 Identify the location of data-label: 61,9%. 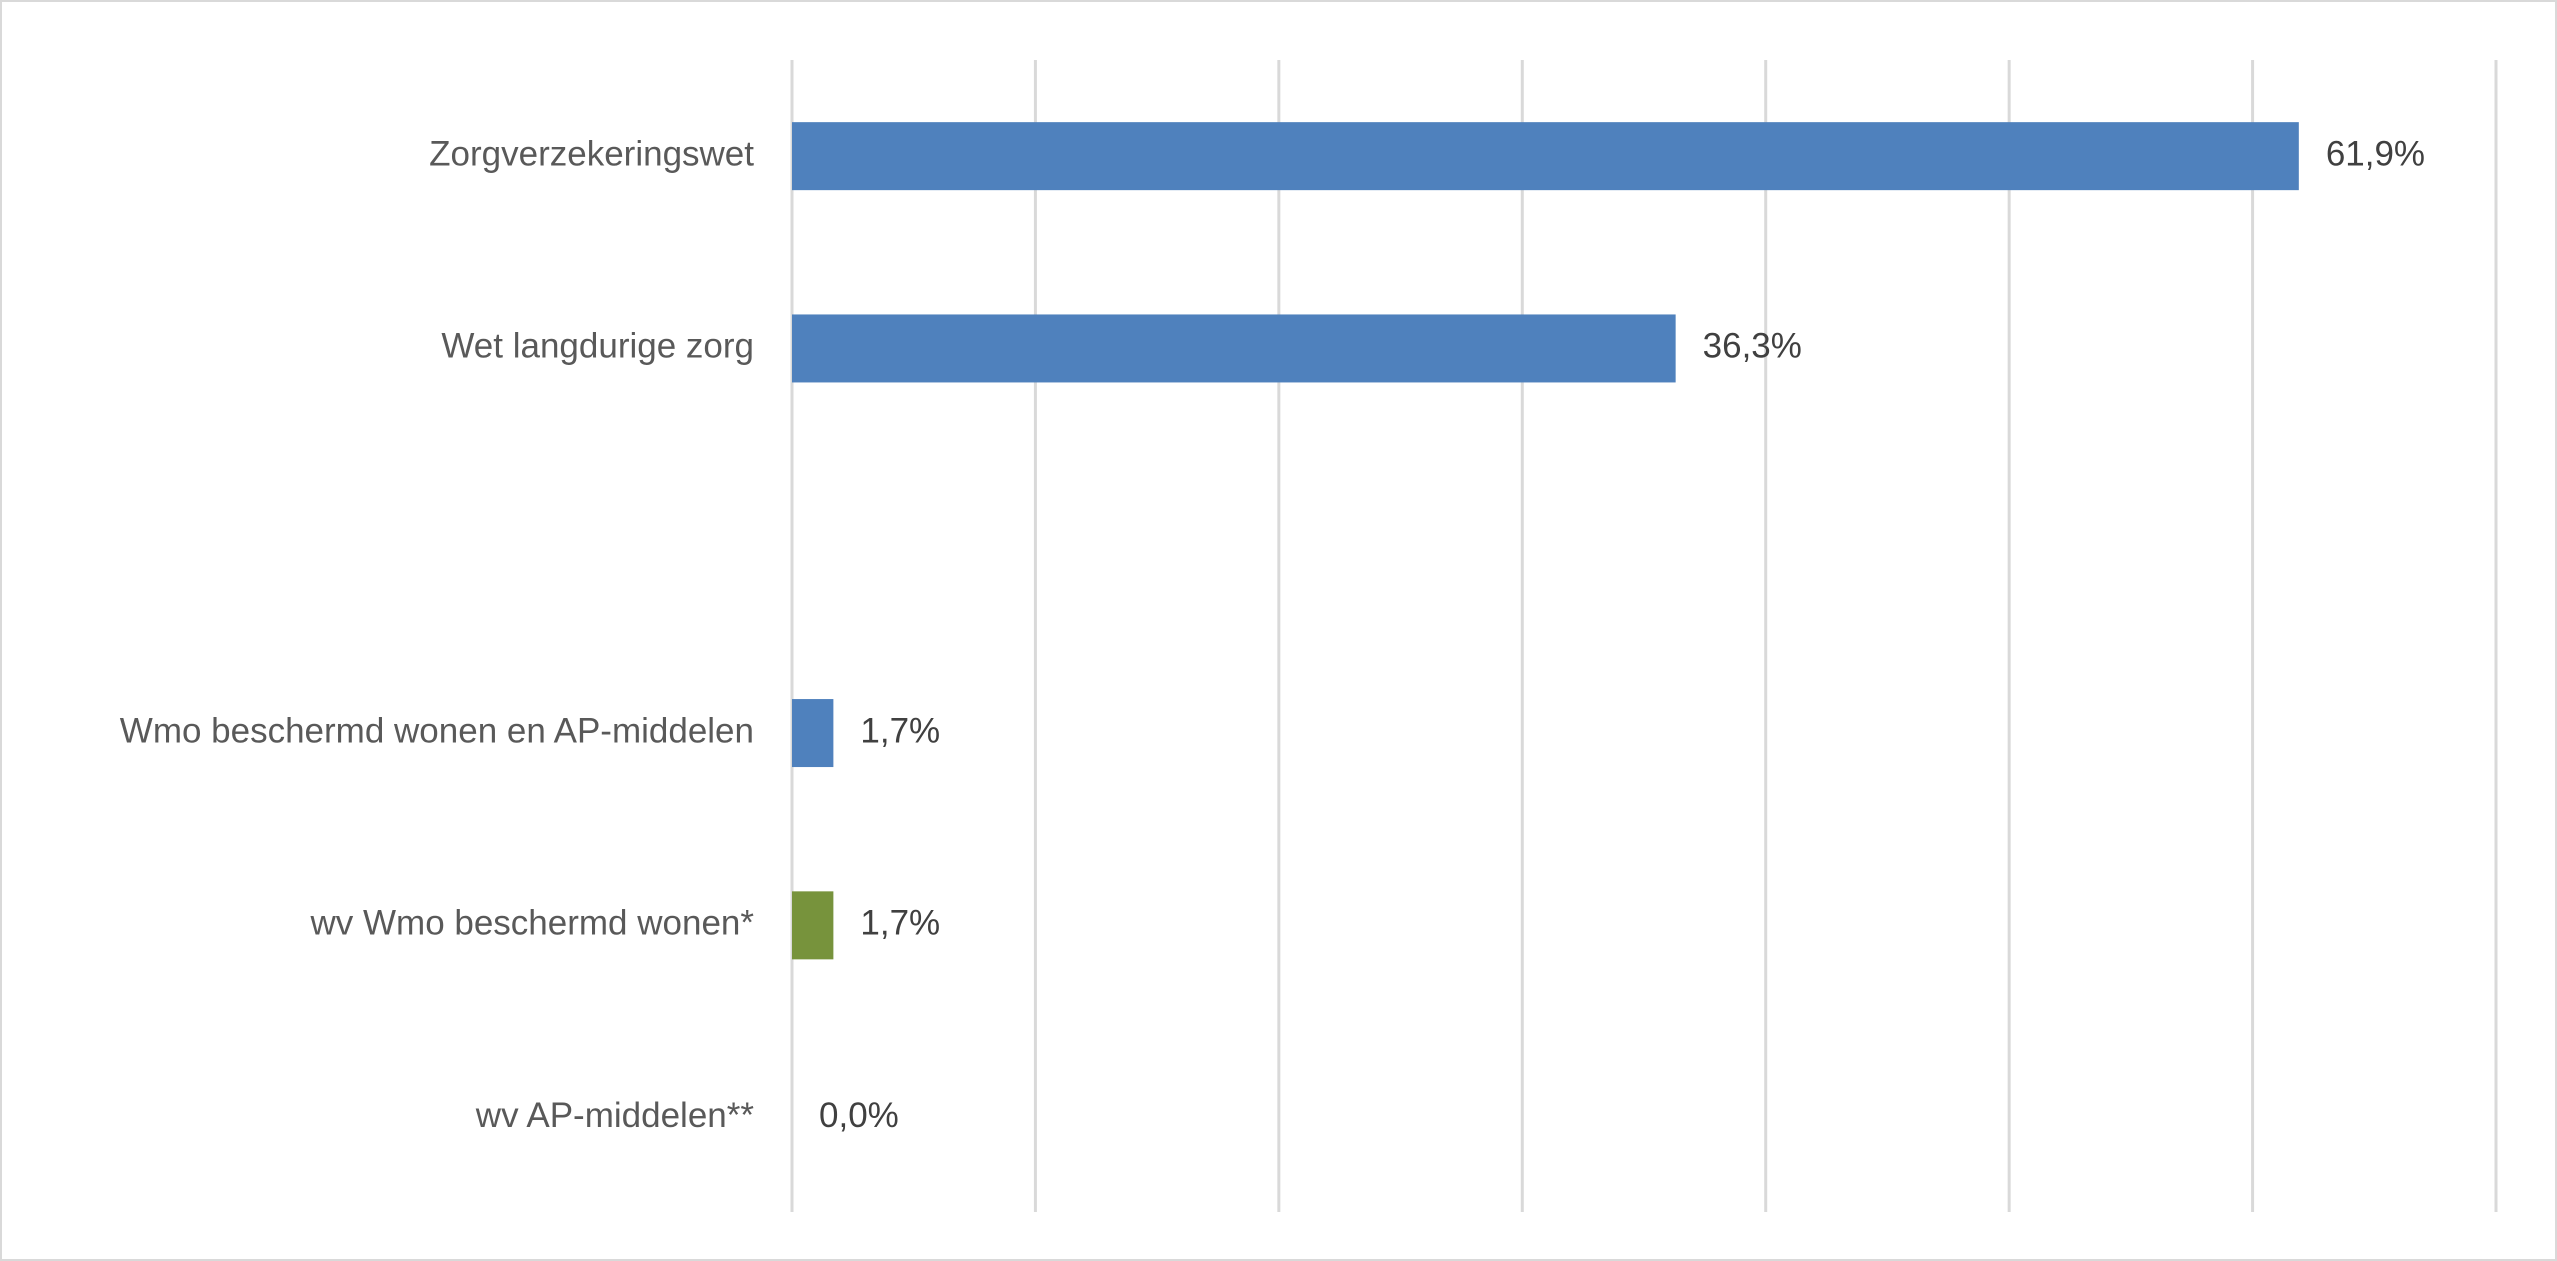
(2375, 153).